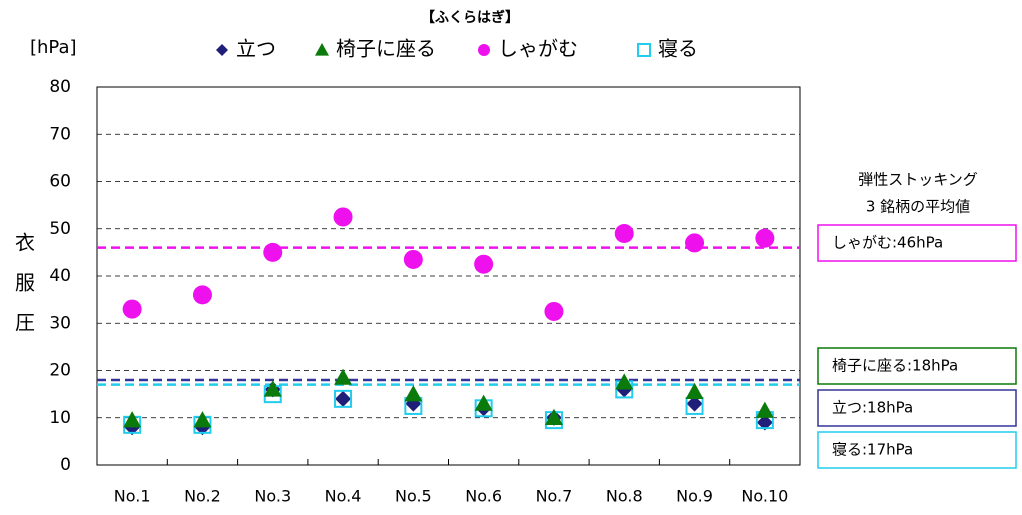 The height and width of the screenshot is (515, 1022). Describe the element at coordinates (132, 496) in the screenshot. I see `x-tick-label: No.1` at that location.